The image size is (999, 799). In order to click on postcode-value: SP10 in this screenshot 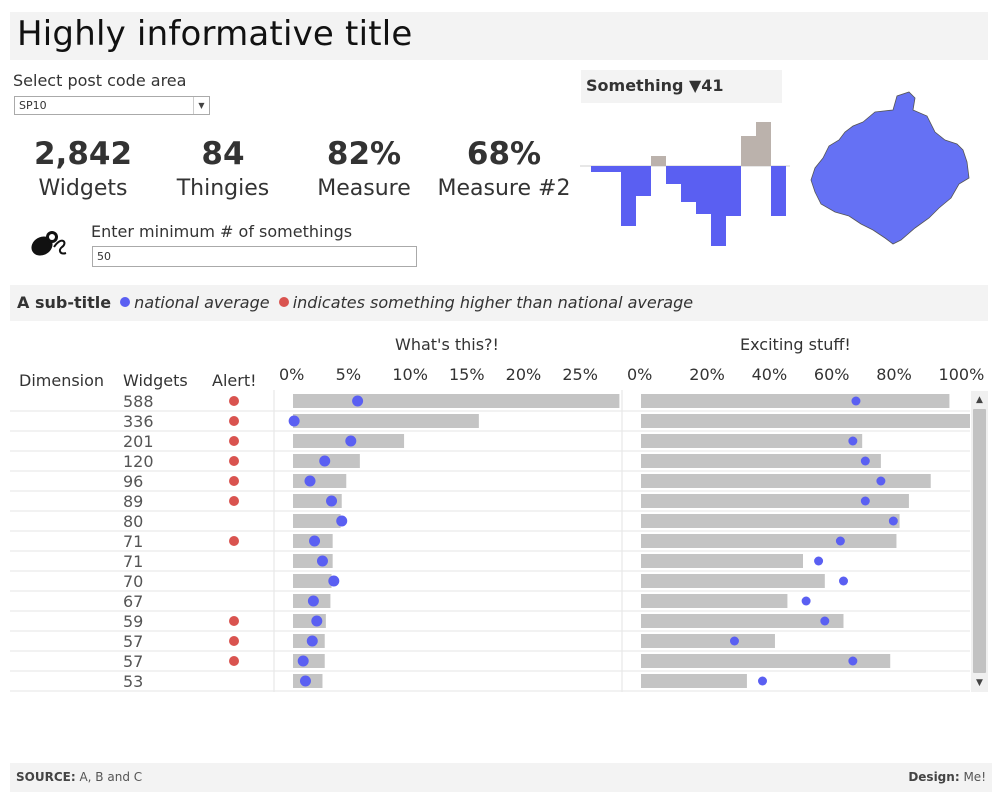, I will do `click(33, 105)`.